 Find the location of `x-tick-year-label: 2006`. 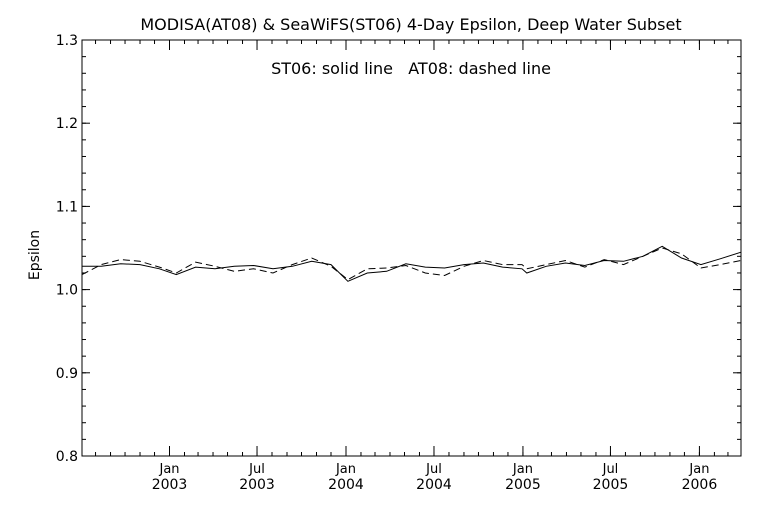

x-tick-year-label: 2006 is located at coordinates (700, 485).